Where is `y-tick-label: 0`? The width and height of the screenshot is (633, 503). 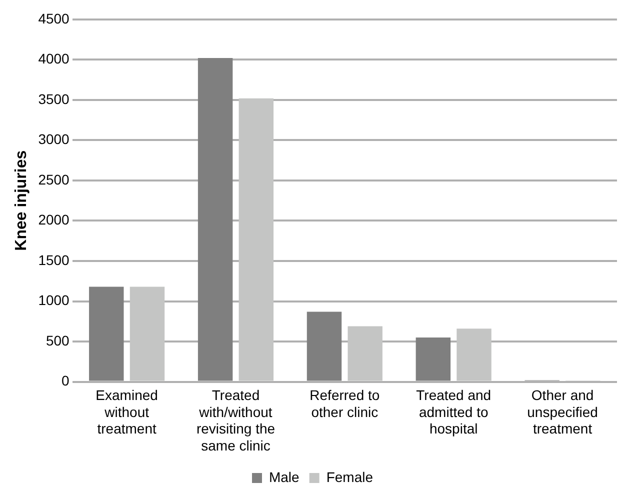 y-tick-label: 0 is located at coordinates (66, 380).